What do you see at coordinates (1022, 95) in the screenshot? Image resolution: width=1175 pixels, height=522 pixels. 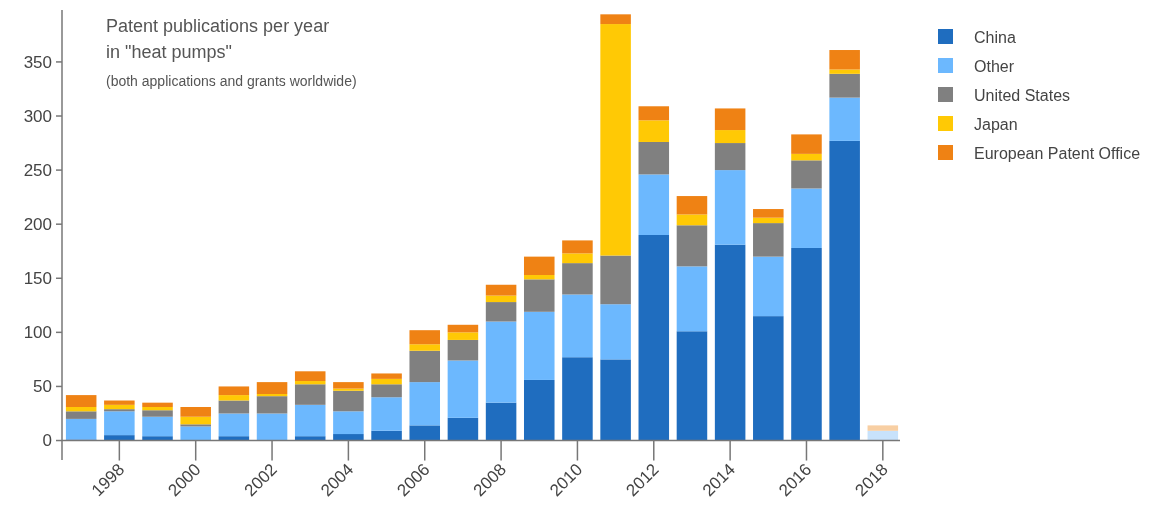 I see `legend-label: United States` at bounding box center [1022, 95].